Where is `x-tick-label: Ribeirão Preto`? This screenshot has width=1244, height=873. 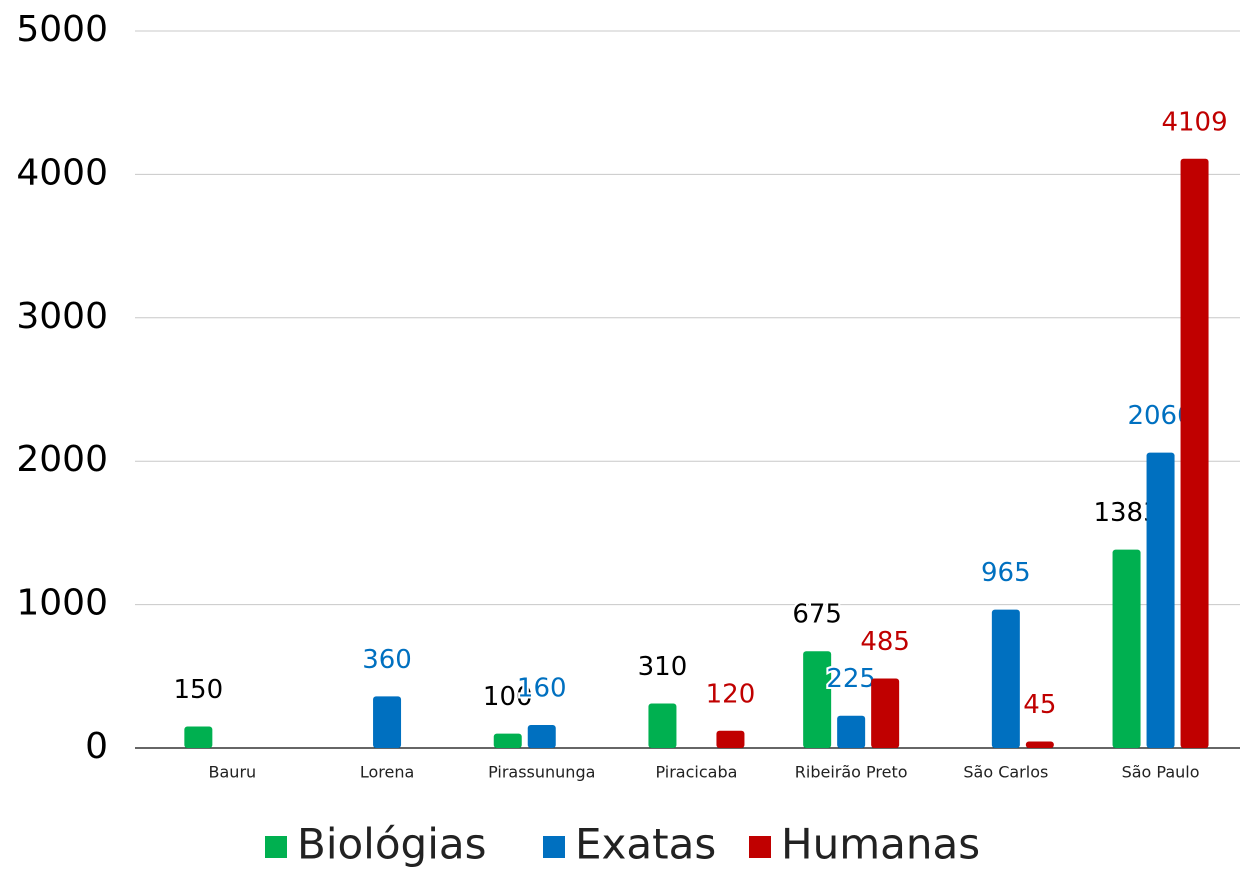 x-tick-label: Ribeirão Preto is located at coordinates (851, 772).